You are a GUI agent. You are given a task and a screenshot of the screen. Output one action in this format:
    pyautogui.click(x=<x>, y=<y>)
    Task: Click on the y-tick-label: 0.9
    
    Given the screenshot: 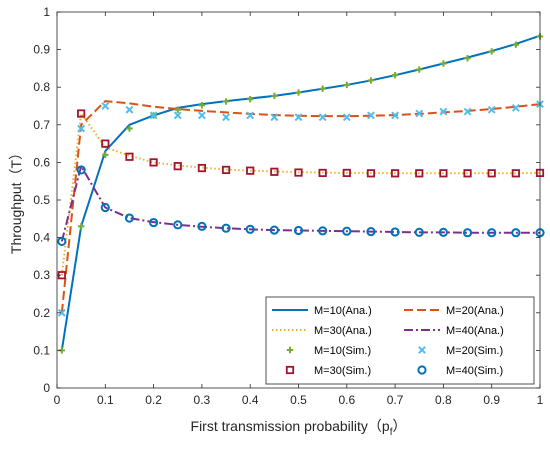 What is the action you would take?
    pyautogui.click(x=41, y=50)
    